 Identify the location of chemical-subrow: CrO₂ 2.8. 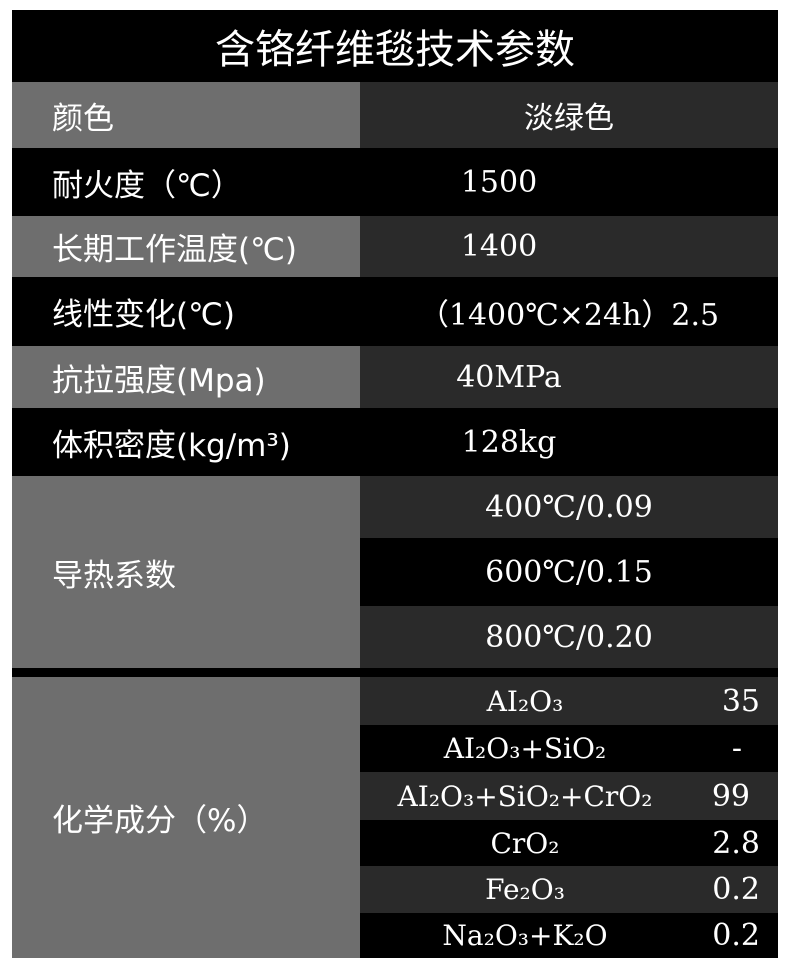
(569, 843).